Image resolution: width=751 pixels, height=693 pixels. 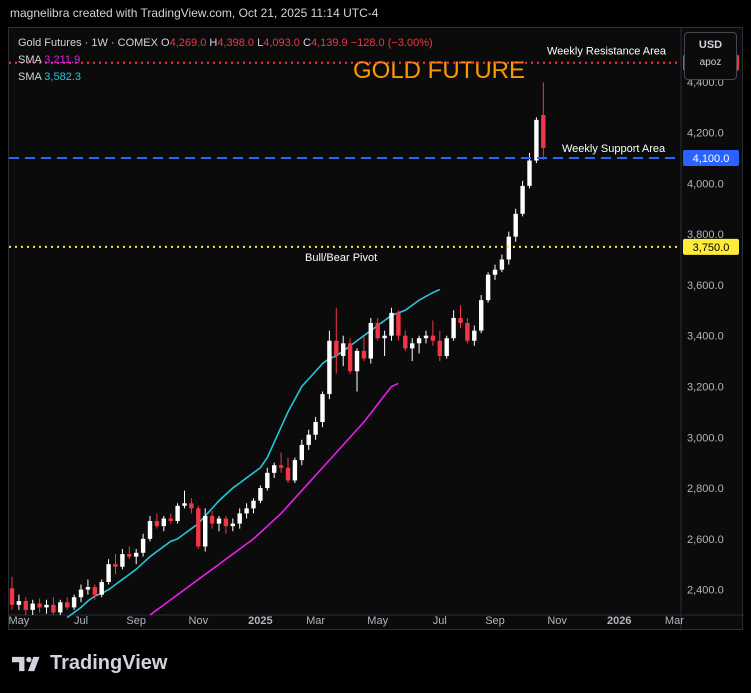 What do you see at coordinates (188, 43) in the screenshot?
I see `legend-o-value: 4,269.0` at bounding box center [188, 43].